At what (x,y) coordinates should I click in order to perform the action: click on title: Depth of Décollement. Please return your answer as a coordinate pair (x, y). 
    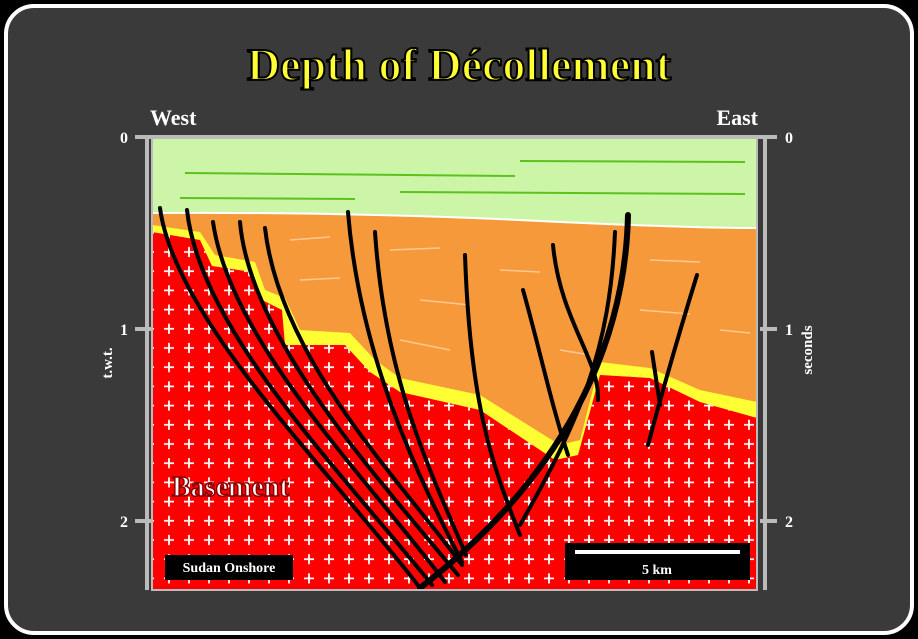
    Looking at the image, I should click on (459, 64).